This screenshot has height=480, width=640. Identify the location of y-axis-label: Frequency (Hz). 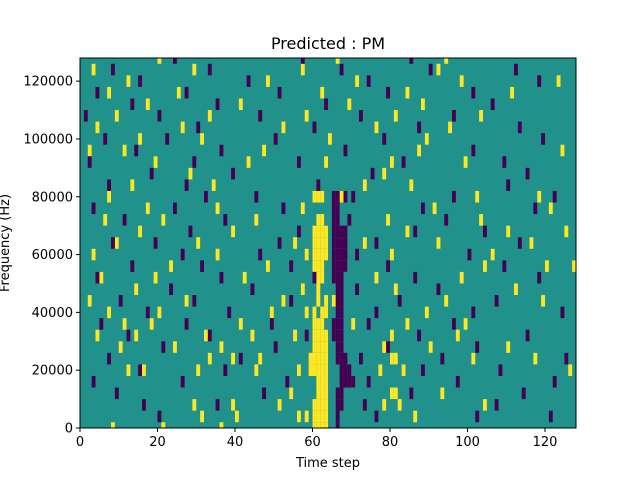
(6, 243).